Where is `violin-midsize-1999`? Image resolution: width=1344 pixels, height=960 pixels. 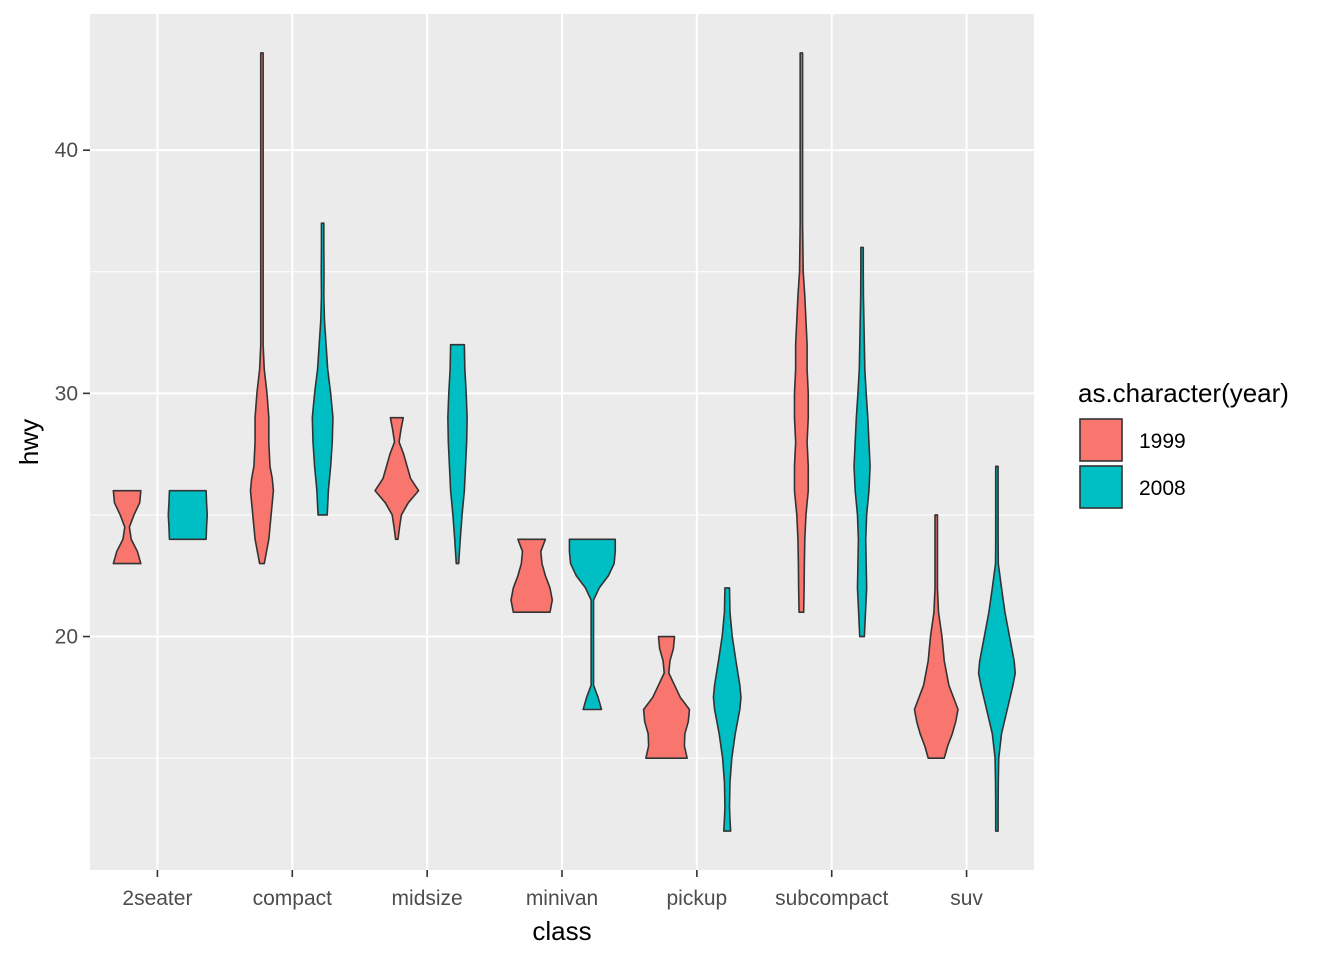 violin-midsize-1999 is located at coordinates (397, 478).